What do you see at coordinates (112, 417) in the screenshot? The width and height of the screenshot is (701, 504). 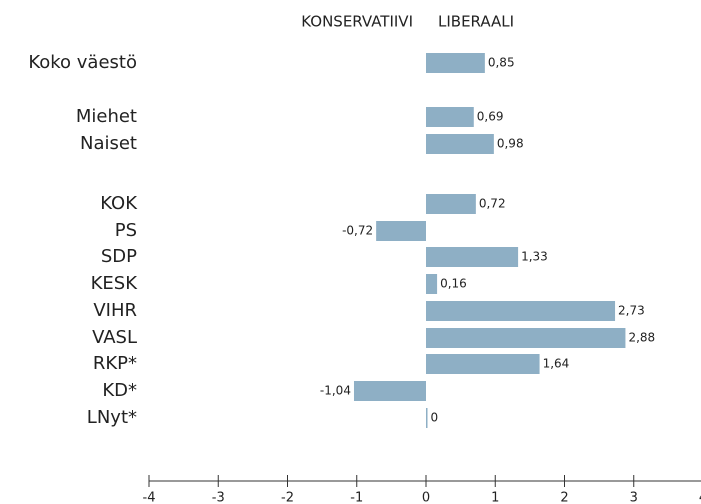 I see `category-label: LNyt*` at bounding box center [112, 417].